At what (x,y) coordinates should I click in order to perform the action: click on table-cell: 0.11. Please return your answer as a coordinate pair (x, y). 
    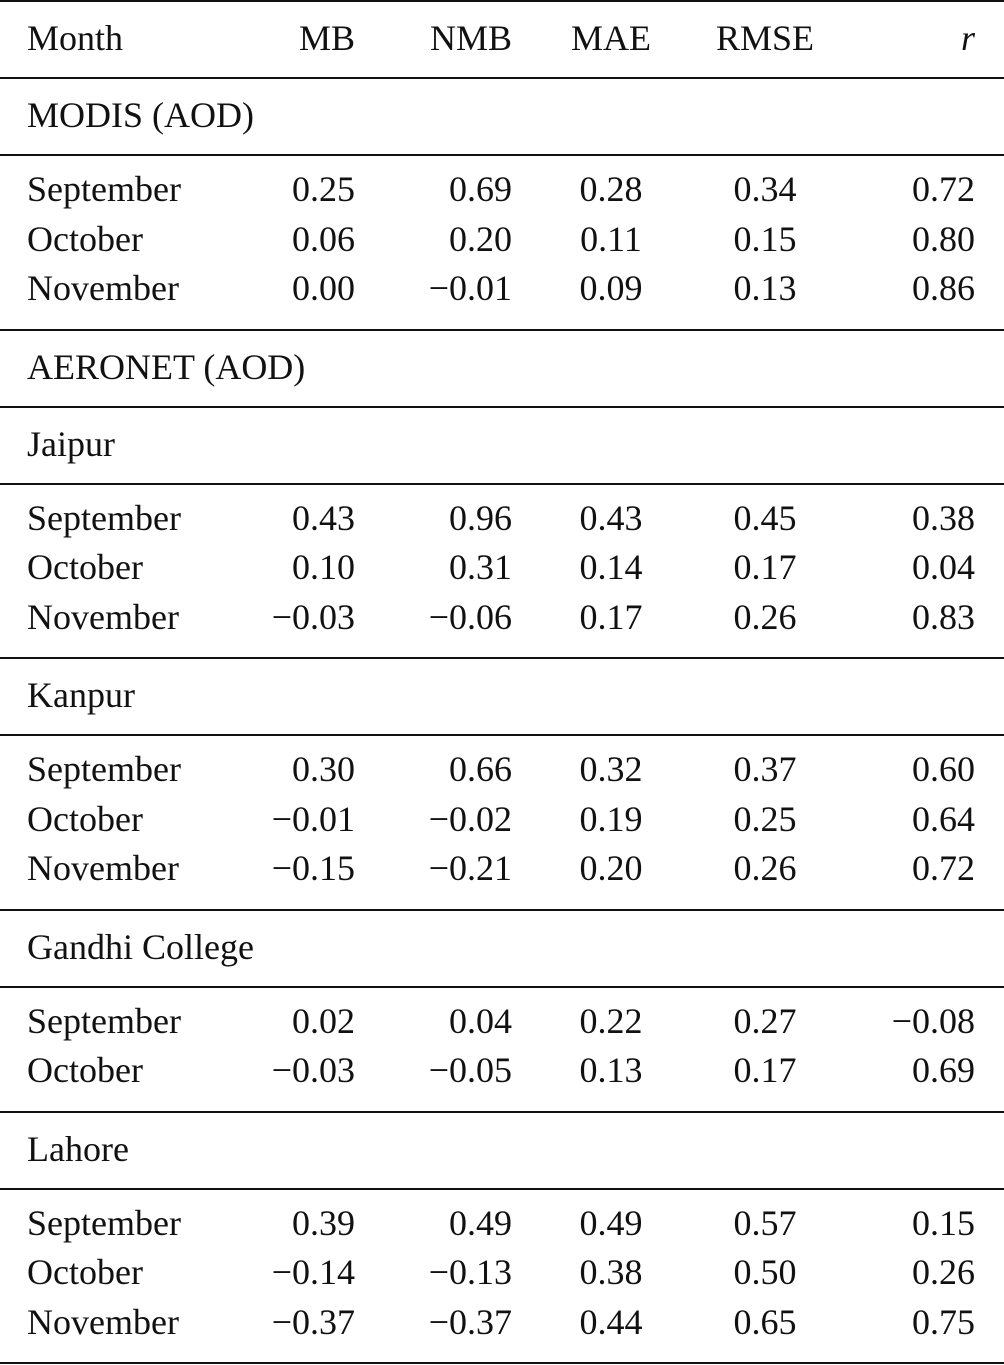
    Looking at the image, I should click on (611, 238).